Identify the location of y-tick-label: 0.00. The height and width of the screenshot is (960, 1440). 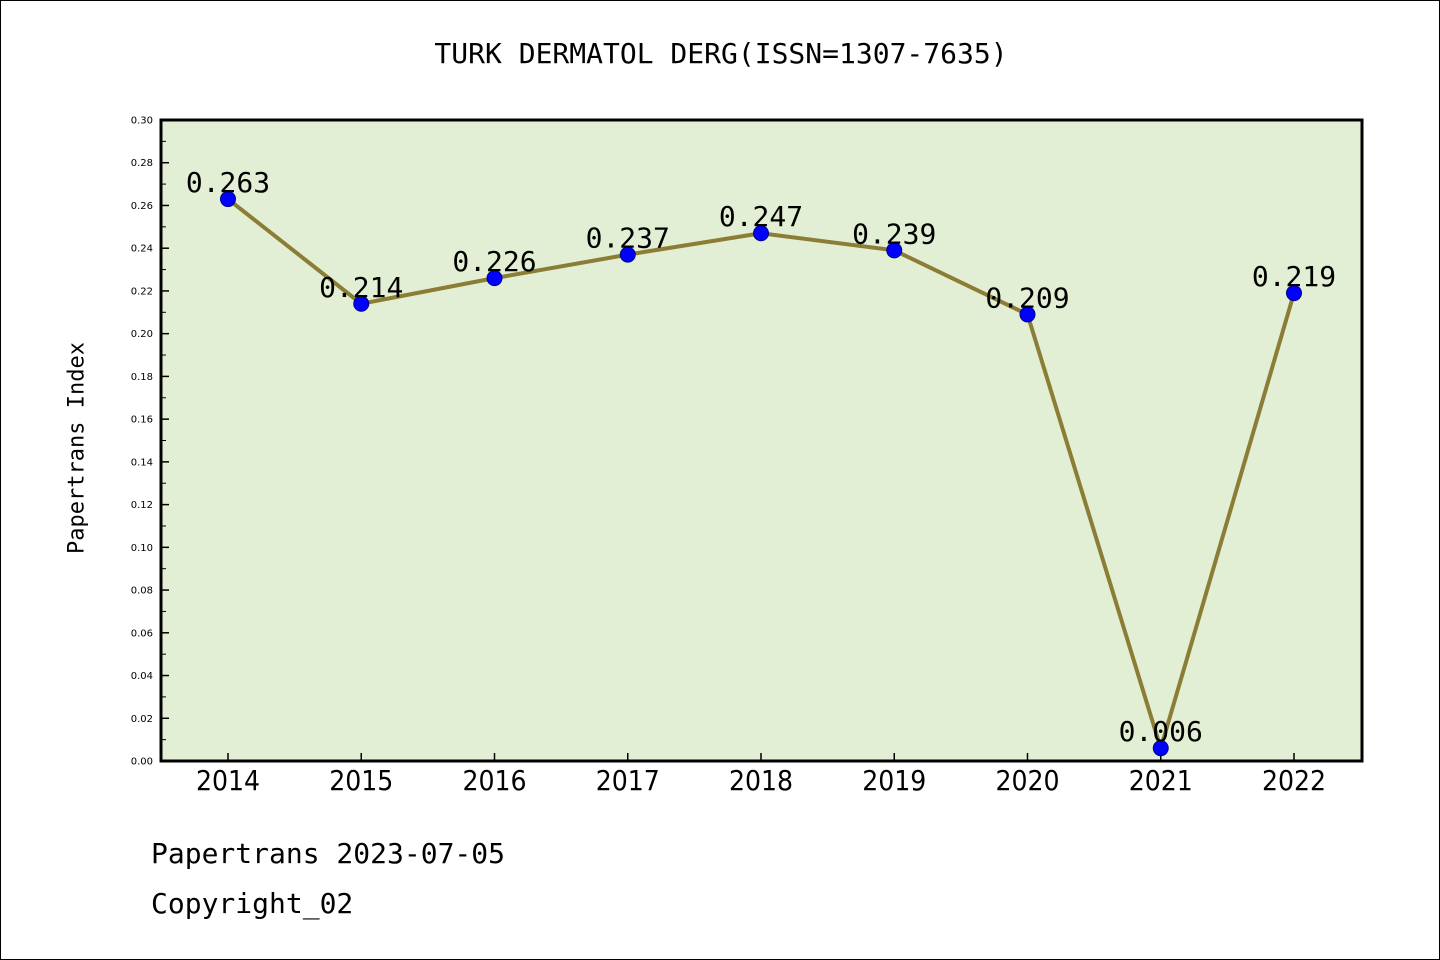
(142, 762).